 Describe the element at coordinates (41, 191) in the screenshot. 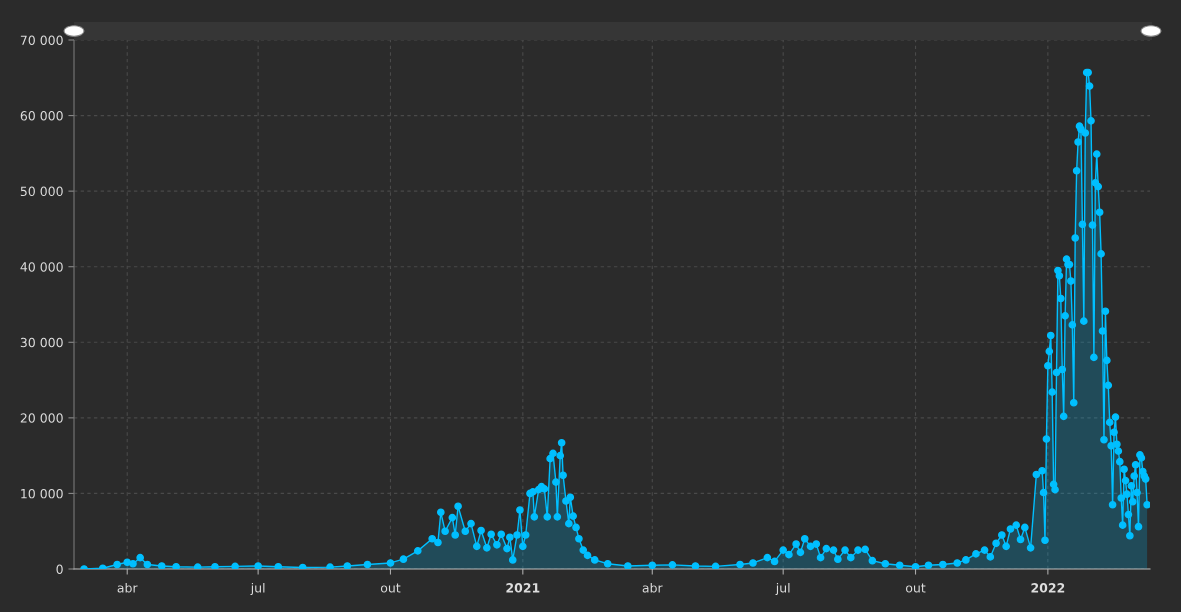

I see `y-tick-label: 50 000` at that location.